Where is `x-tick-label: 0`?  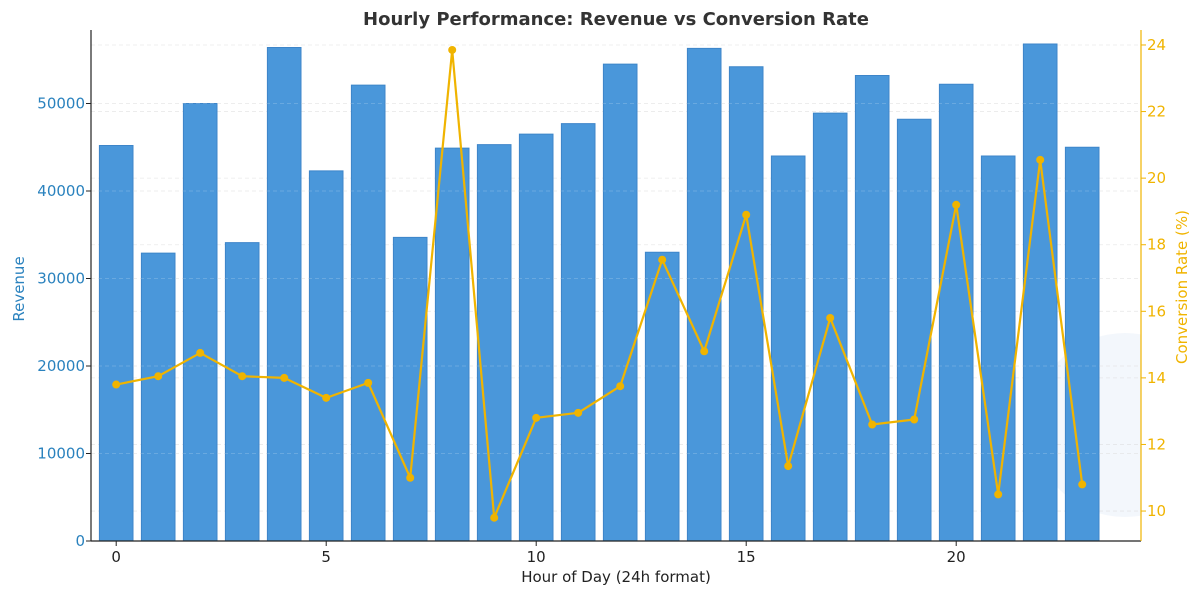 x-tick-label: 0 is located at coordinates (116, 557).